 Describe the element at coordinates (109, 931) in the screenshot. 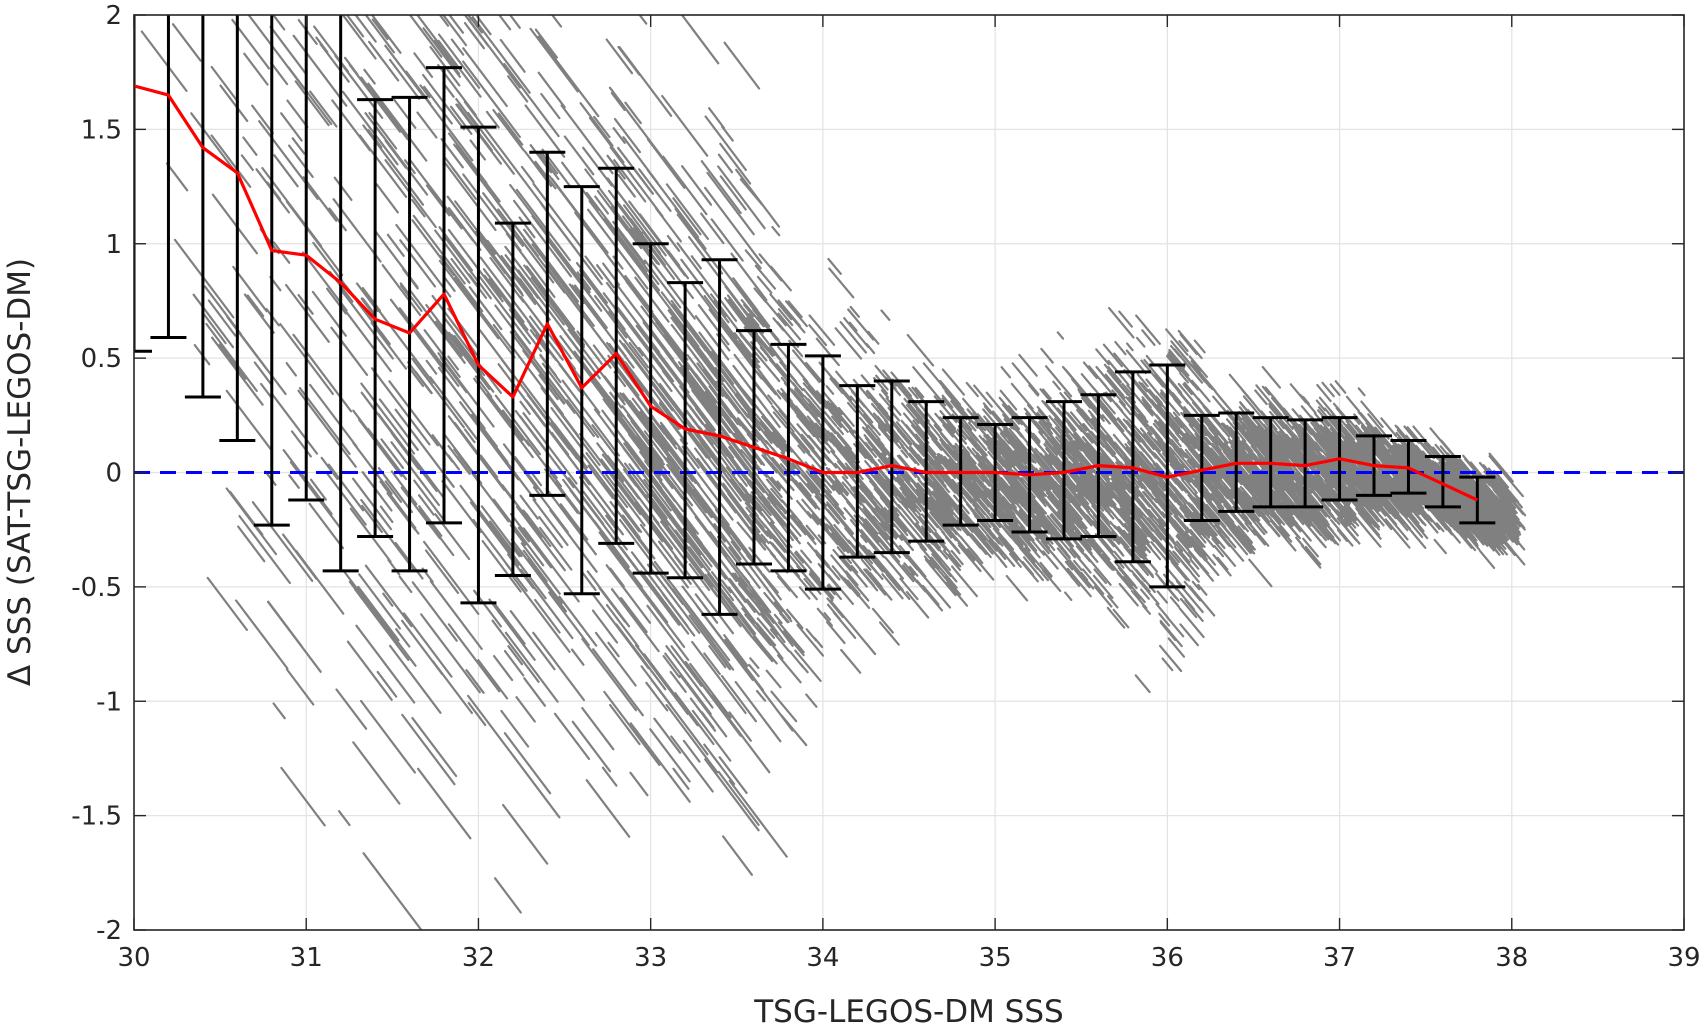

I see `y-tick-label: -2` at that location.